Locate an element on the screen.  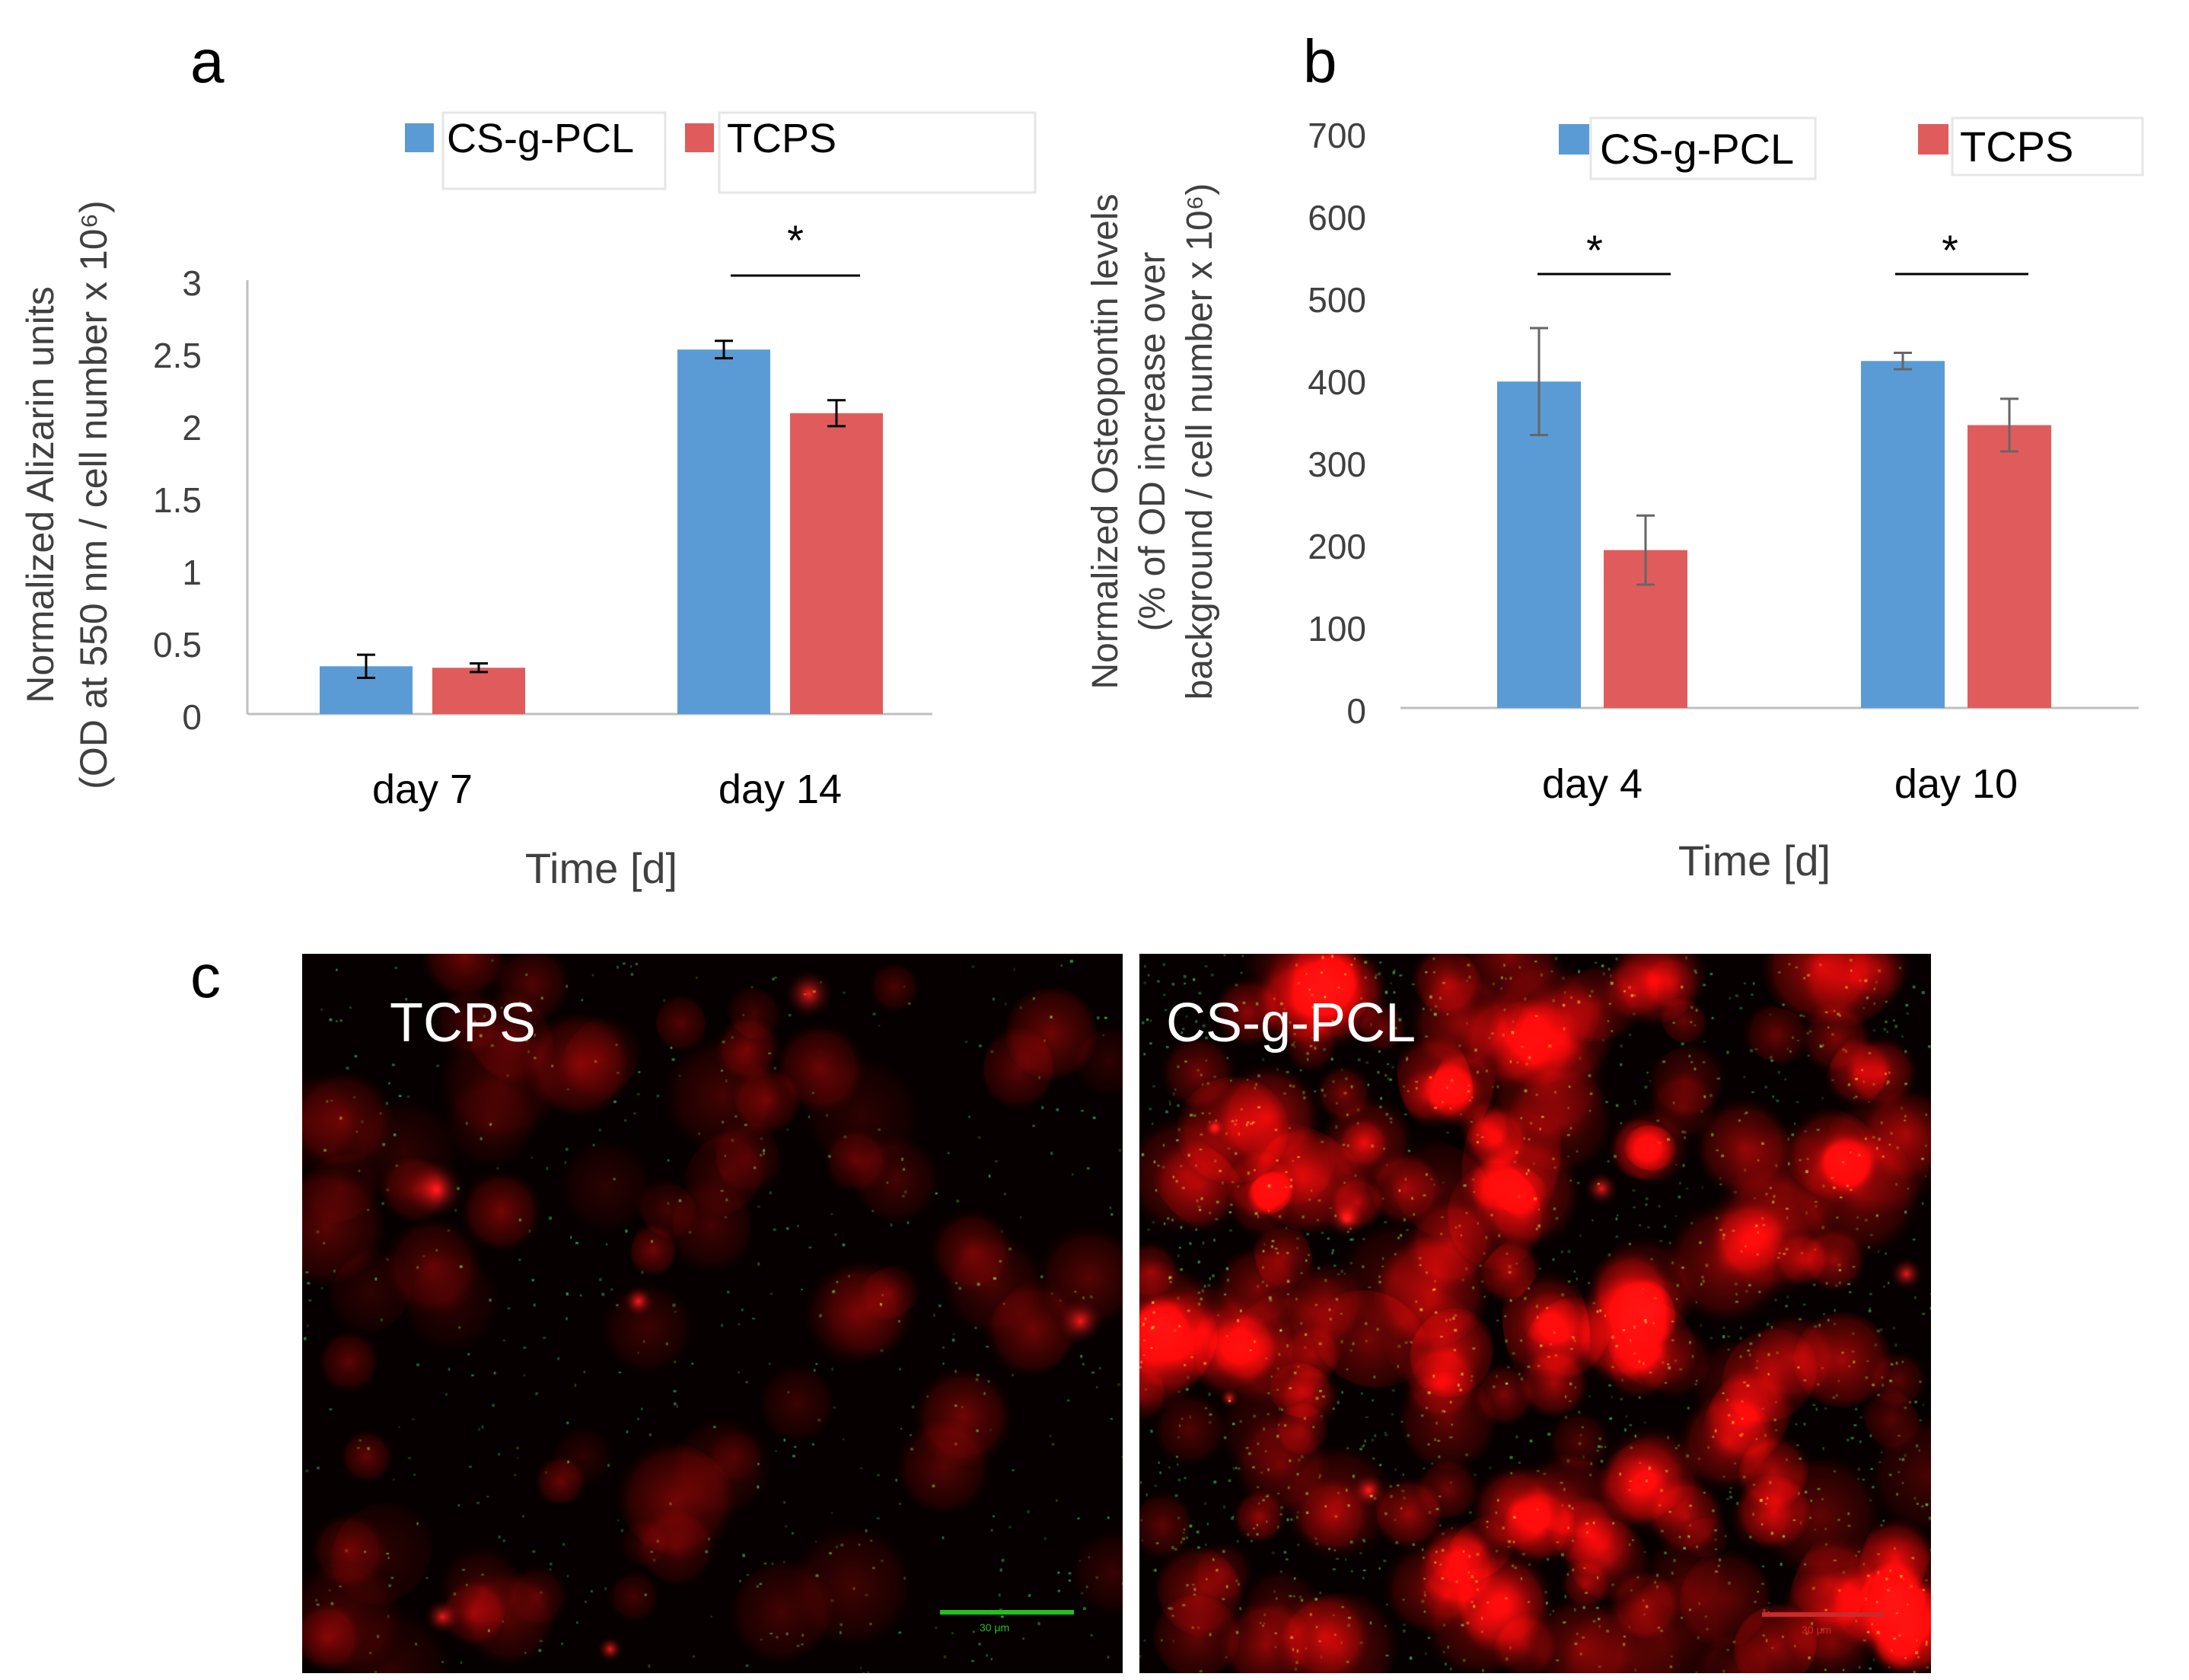
legend-a-box-tcps is located at coordinates (877, 152).